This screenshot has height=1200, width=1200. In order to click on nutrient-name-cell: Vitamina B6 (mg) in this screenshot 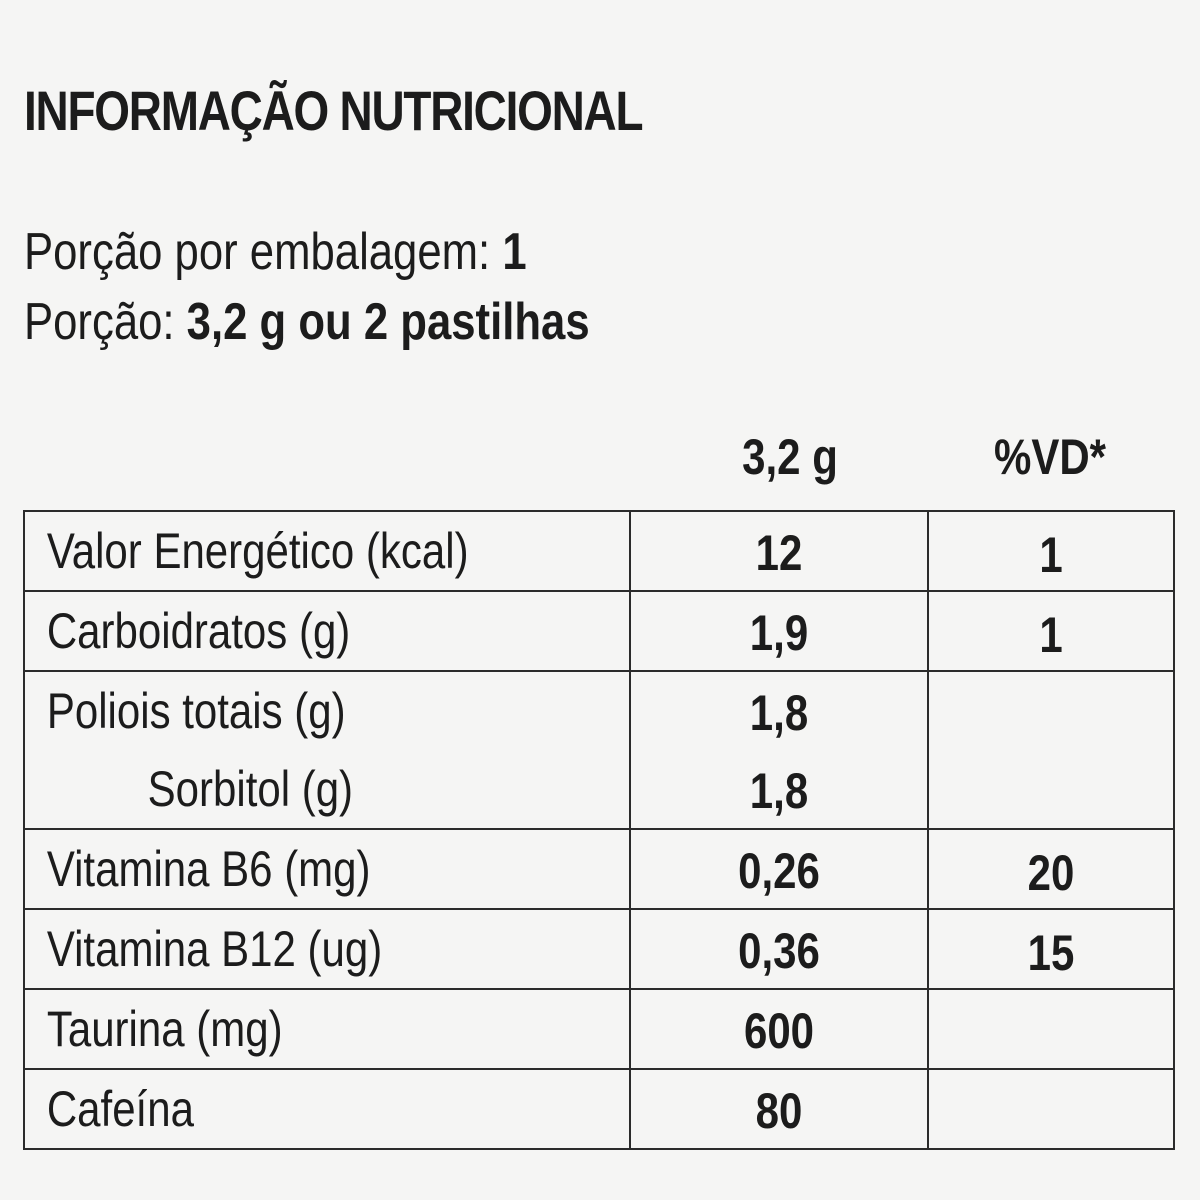, I will do `click(327, 869)`.